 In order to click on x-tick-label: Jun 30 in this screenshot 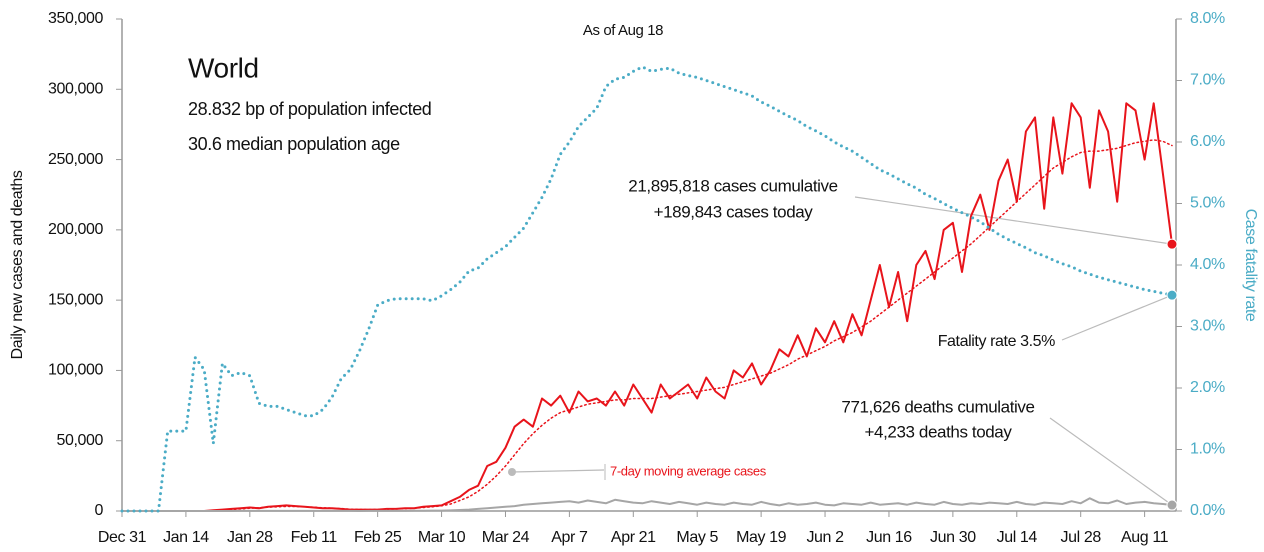, I will do `click(953, 537)`.